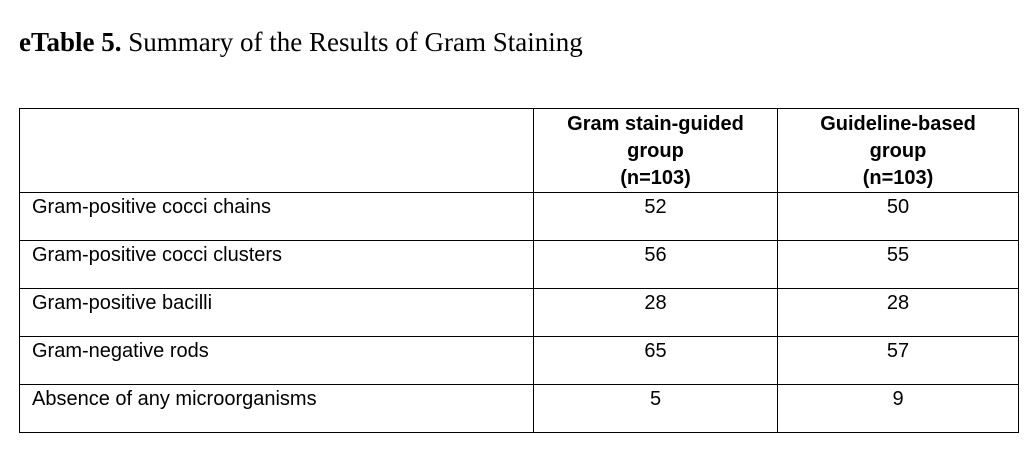  I want to click on gram-stain-guided-value: 56, so click(655, 264).